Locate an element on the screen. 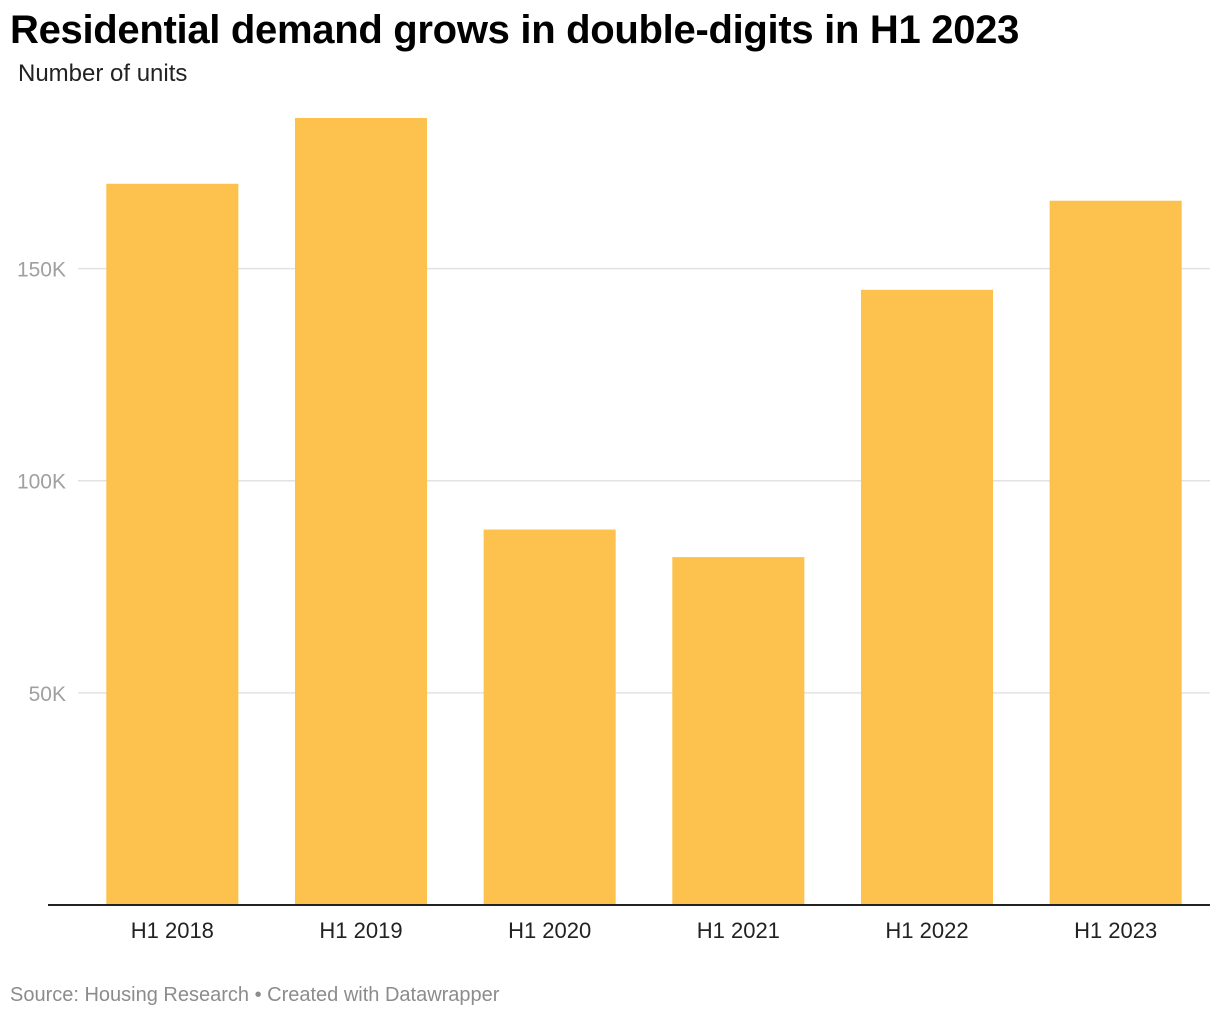 Image resolution: width=1220 pixels, height=1020 pixels. y-tick-label: 100K is located at coordinates (41, 482).